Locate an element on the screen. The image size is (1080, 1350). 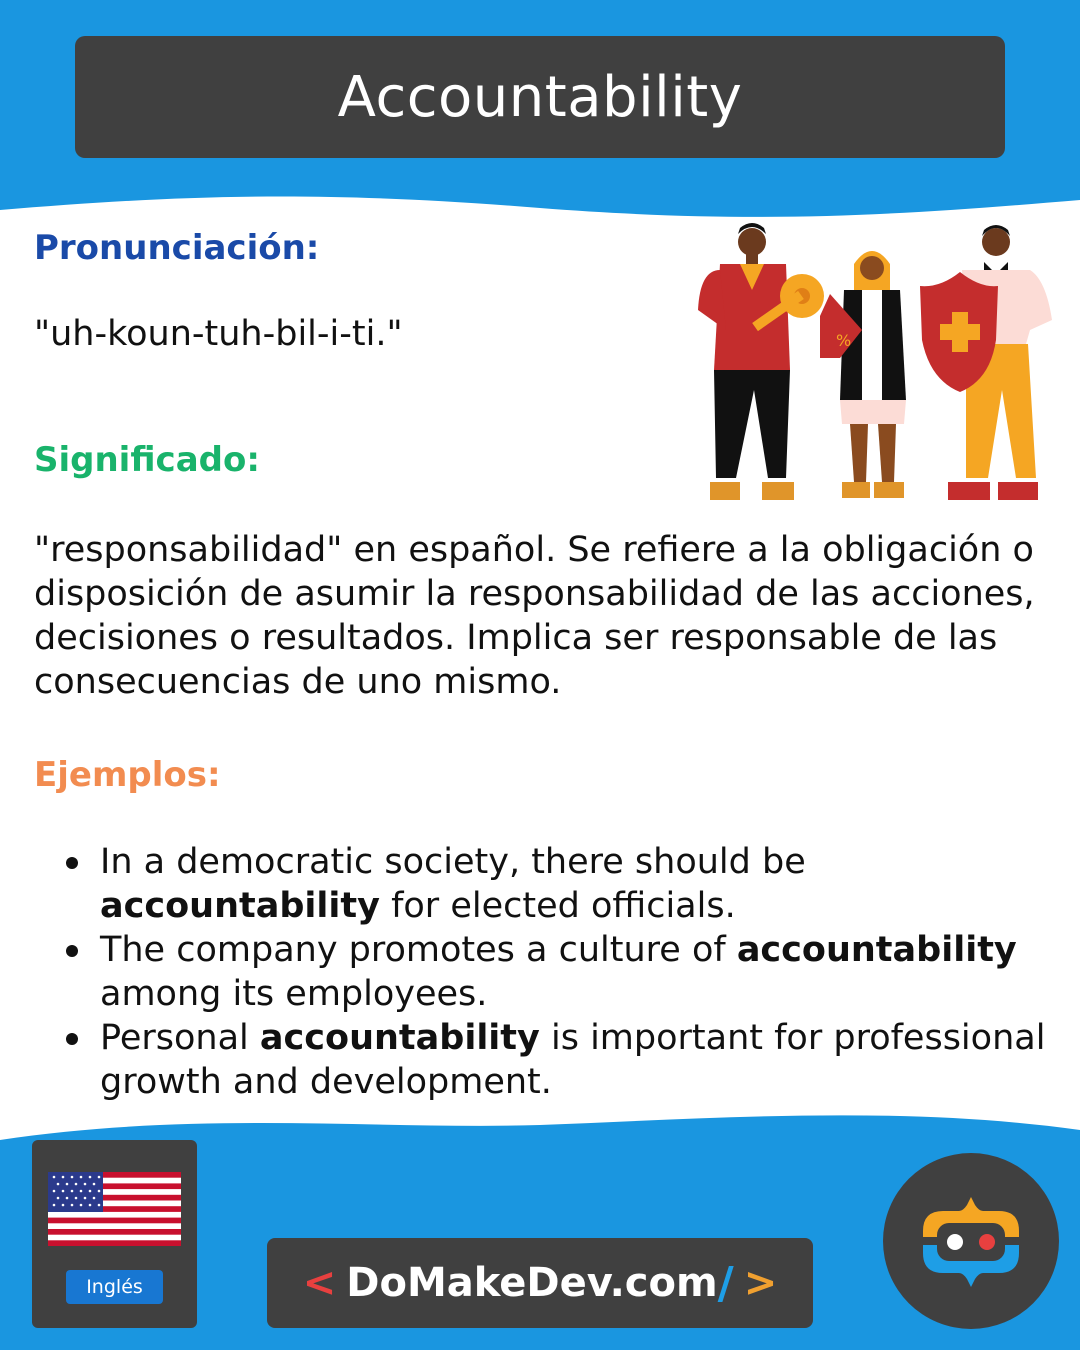
discount-tag-icon: % is located at coordinates (841, 326).